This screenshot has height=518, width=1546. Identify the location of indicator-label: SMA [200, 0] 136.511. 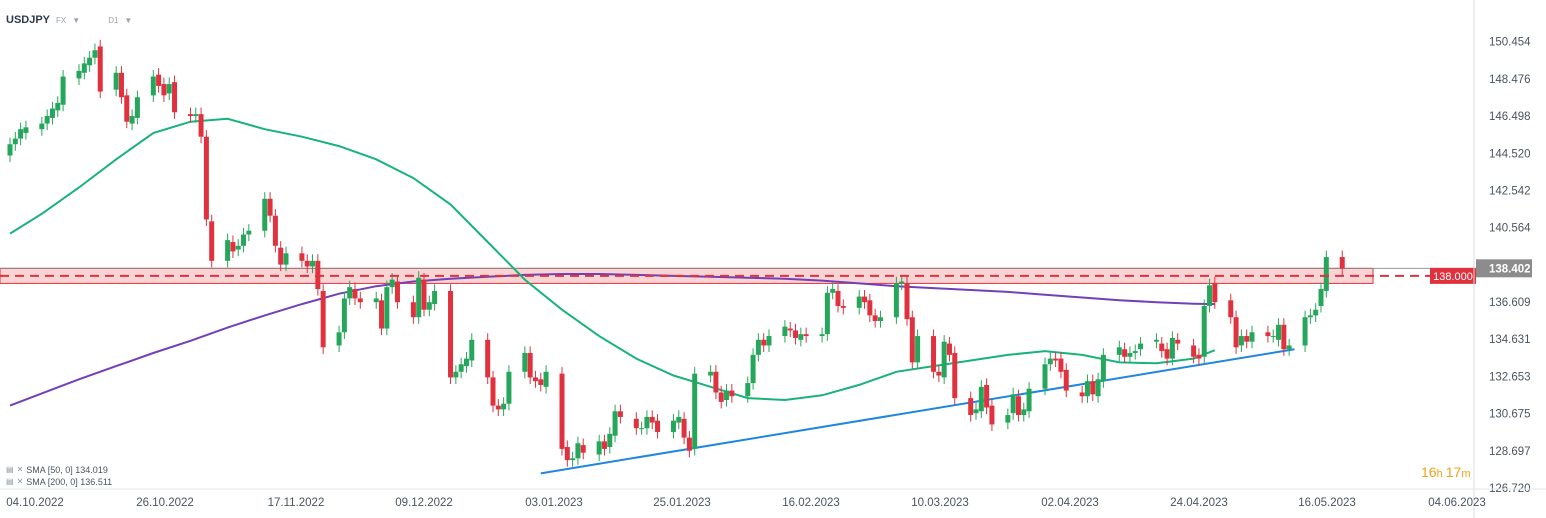
(69, 482).